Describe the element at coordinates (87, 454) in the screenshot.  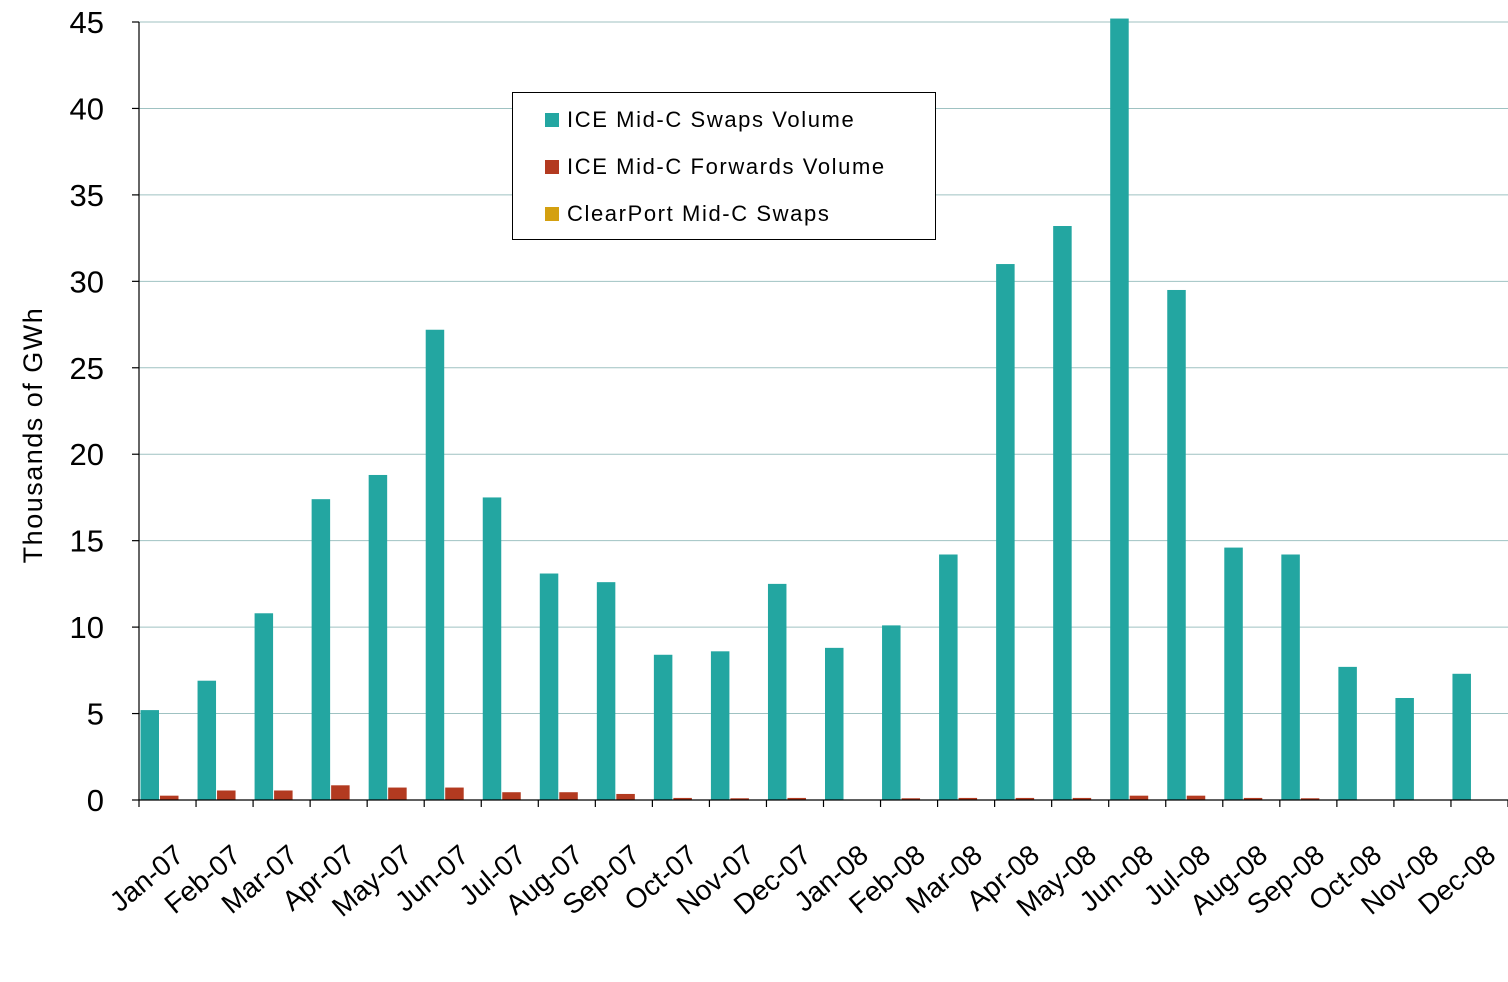
I see `y-tick-label: 20` at that location.